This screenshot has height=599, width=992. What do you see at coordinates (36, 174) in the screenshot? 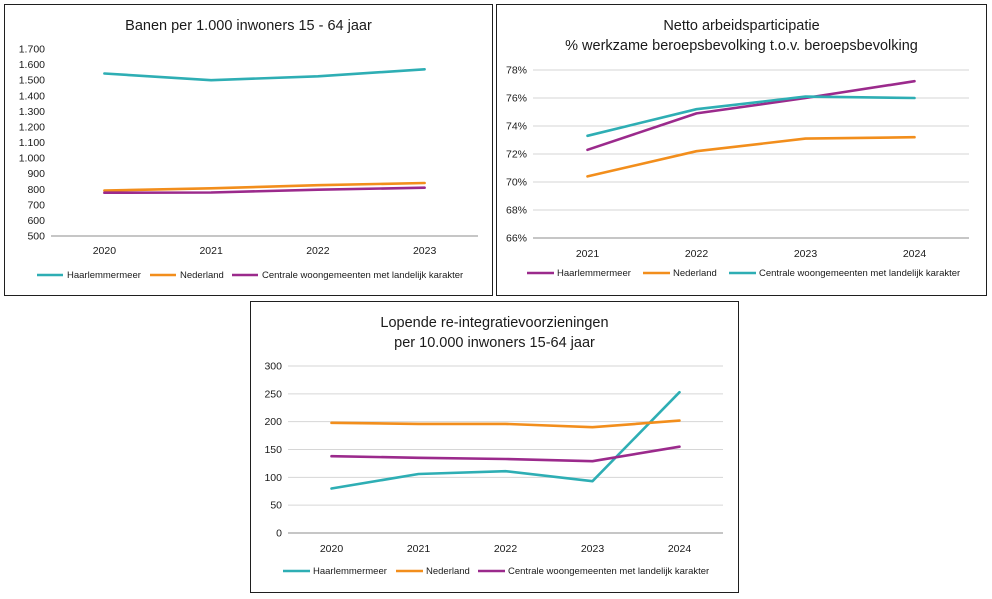
I see `y-tick-label: 900` at bounding box center [36, 174].